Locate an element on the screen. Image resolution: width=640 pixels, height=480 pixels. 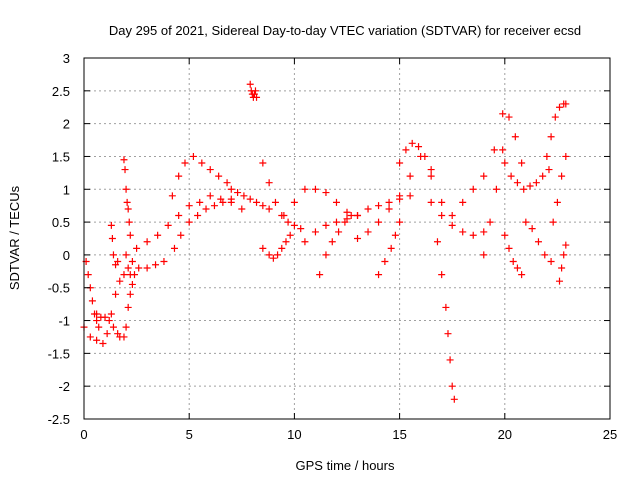
y-tick-label: 1 is located at coordinates (66, 189).